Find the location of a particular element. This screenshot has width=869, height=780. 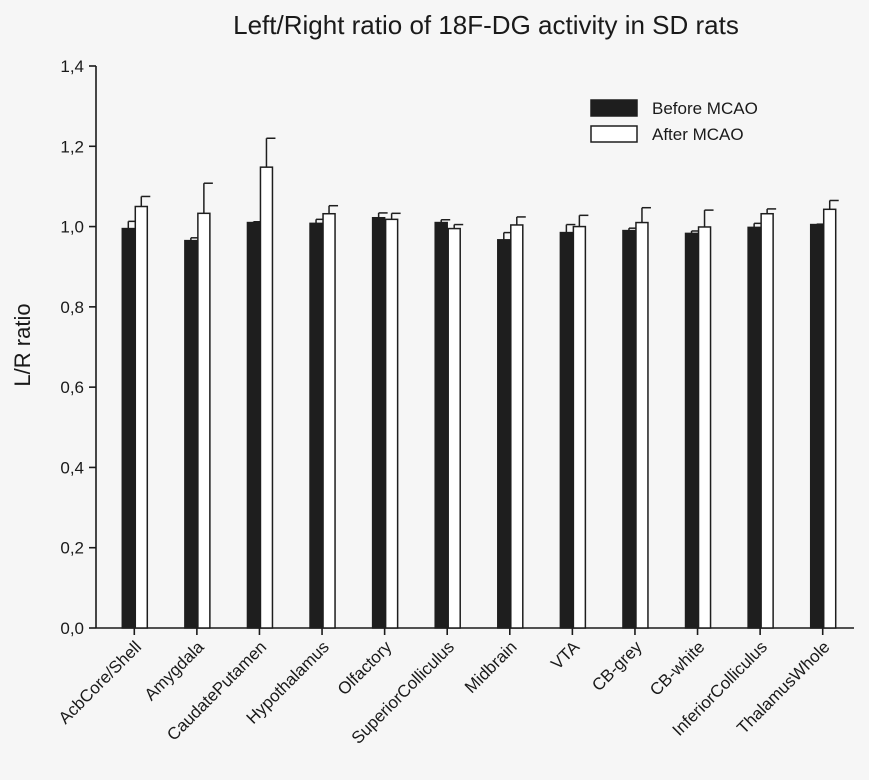

y-tick-label: 1,0 is located at coordinates (72, 227).